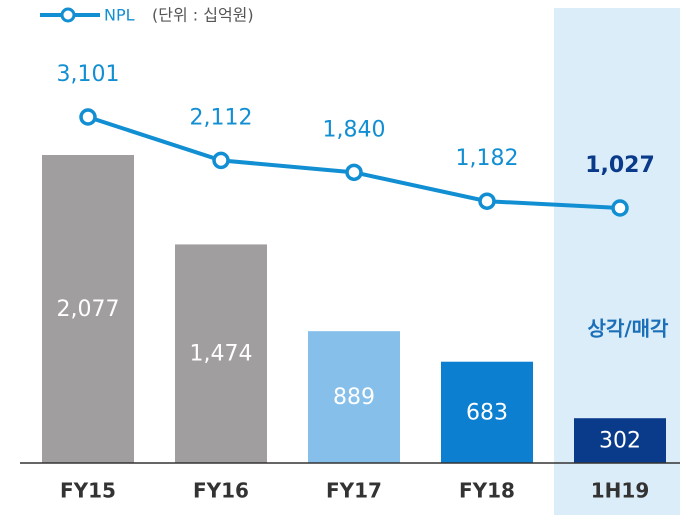 This screenshot has height=515, width=695. What do you see at coordinates (119, 15) in the screenshot?
I see `legend-label: NPL` at bounding box center [119, 15].